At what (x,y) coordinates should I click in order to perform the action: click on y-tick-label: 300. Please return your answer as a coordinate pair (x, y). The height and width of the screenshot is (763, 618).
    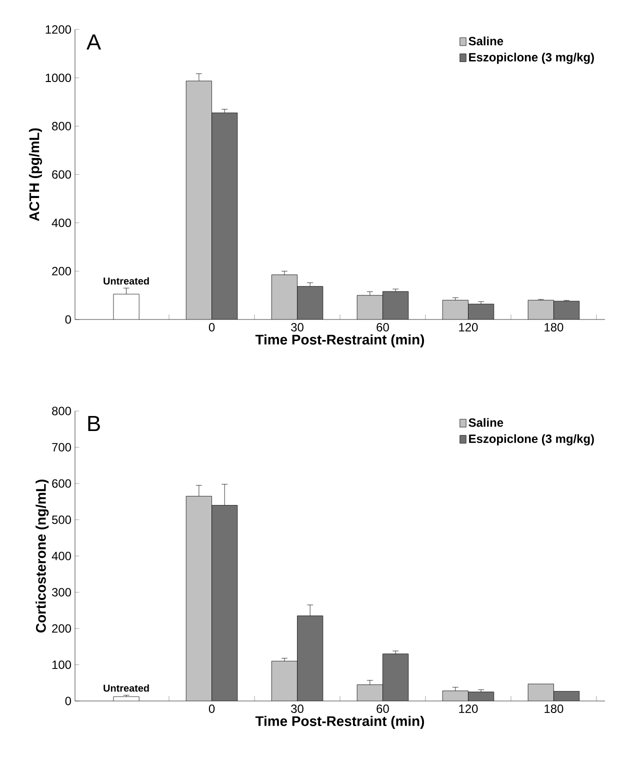
    Looking at the image, I should click on (62, 592).